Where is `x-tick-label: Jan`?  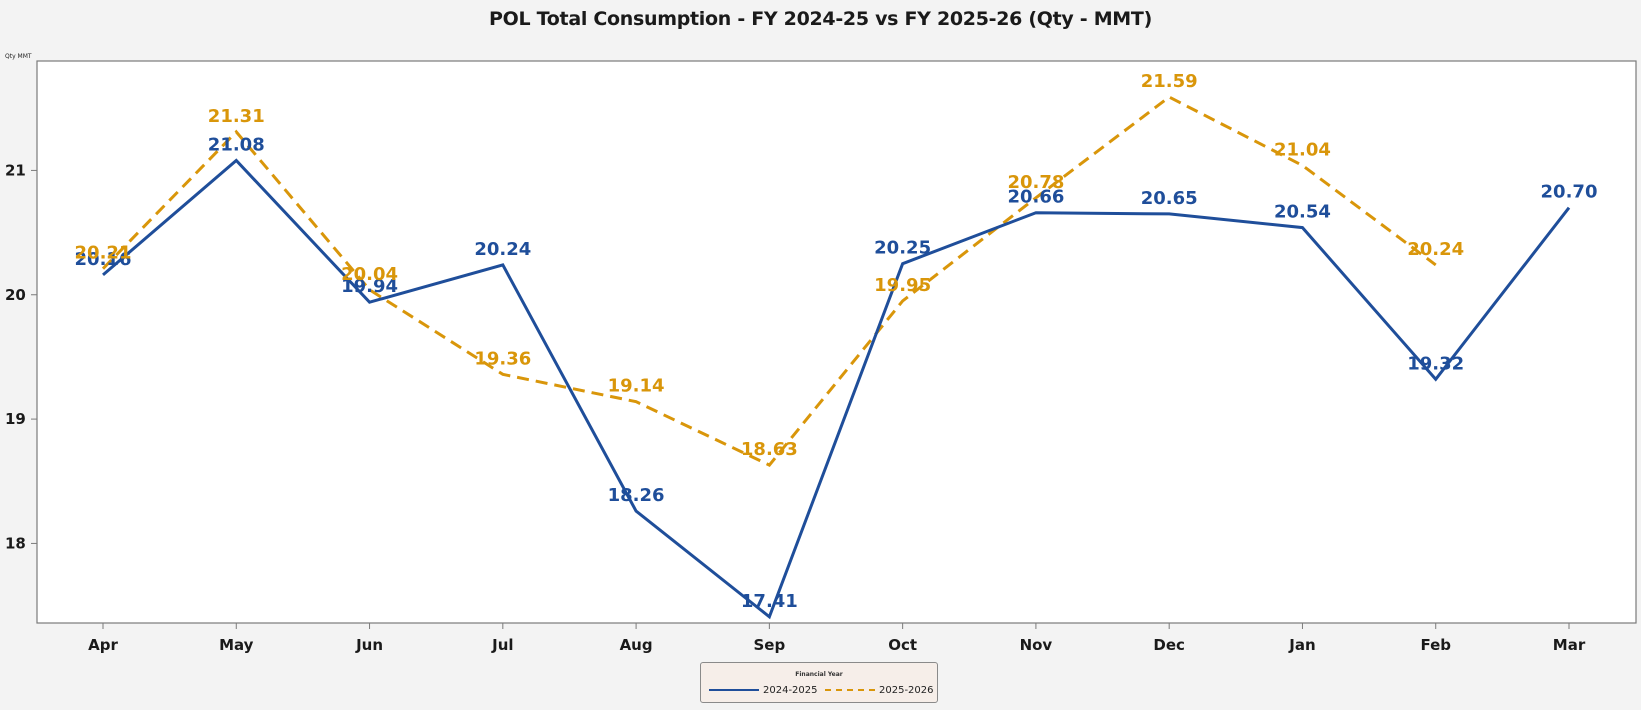
x-tick-label: Jan is located at coordinates (1301, 645).